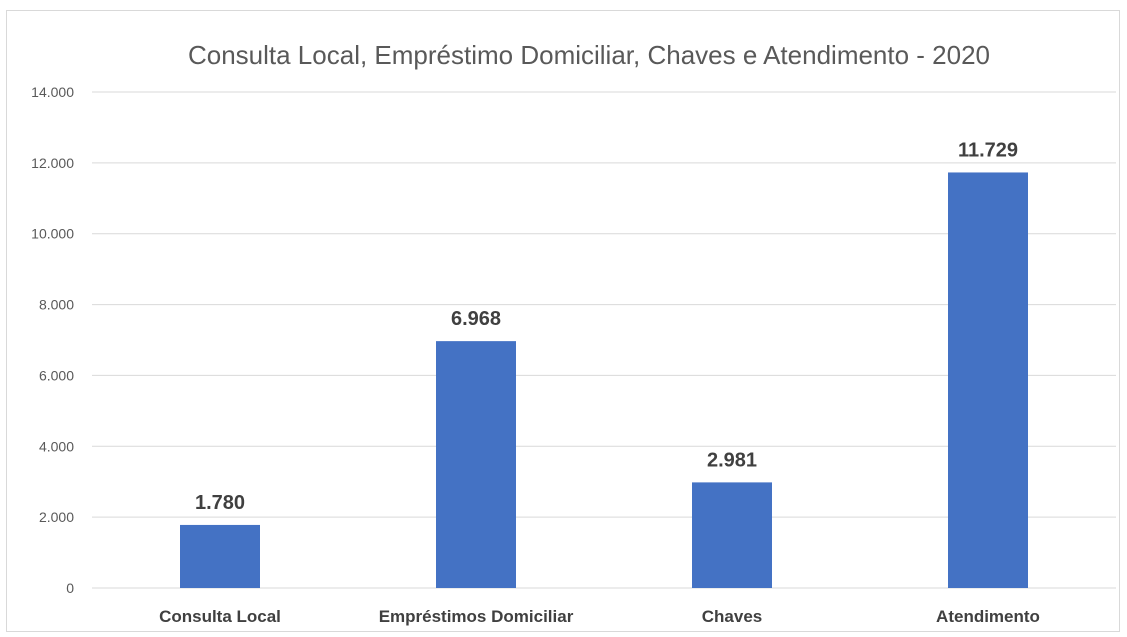  I want to click on x-tick-label: Empréstimos Domiciliar, so click(476, 616).